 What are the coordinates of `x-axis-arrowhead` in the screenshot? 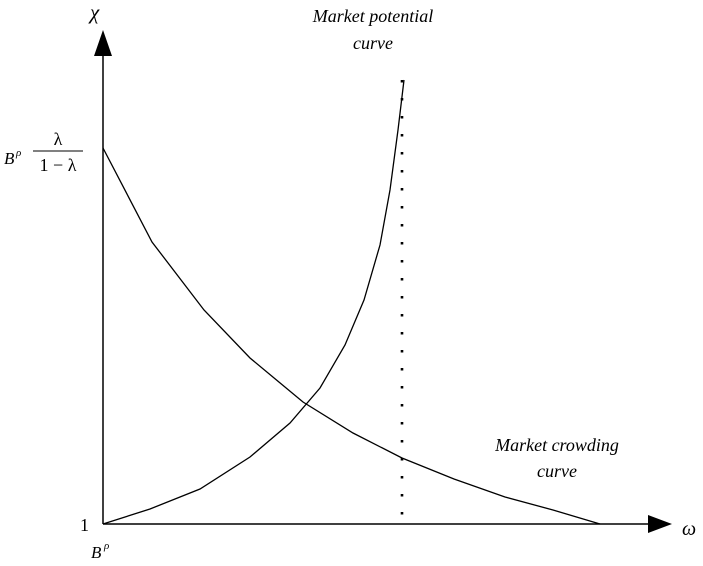 It's located at (660, 524).